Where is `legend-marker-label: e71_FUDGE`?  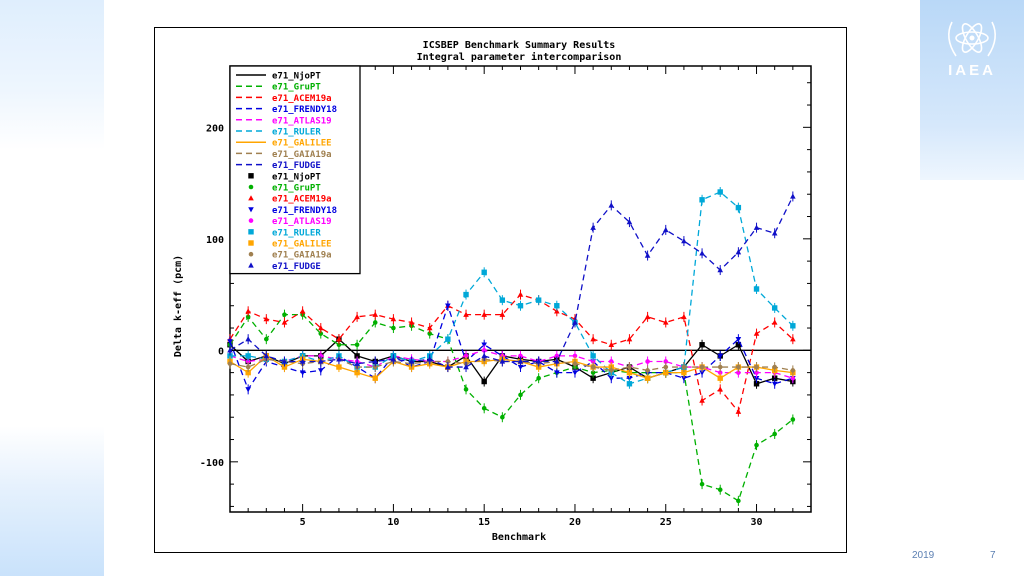
legend-marker-label: e71_FUDGE is located at coordinates (296, 267).